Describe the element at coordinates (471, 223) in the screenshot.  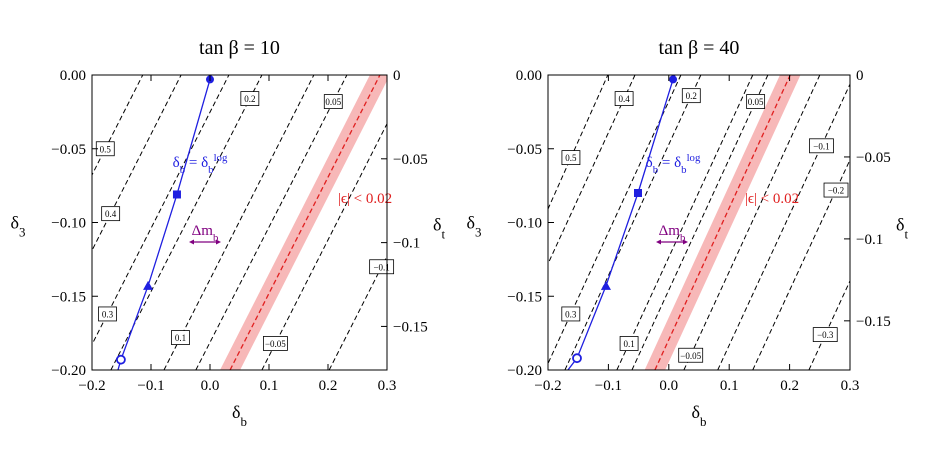
I see `y-axis-label-part: δ` at that location.